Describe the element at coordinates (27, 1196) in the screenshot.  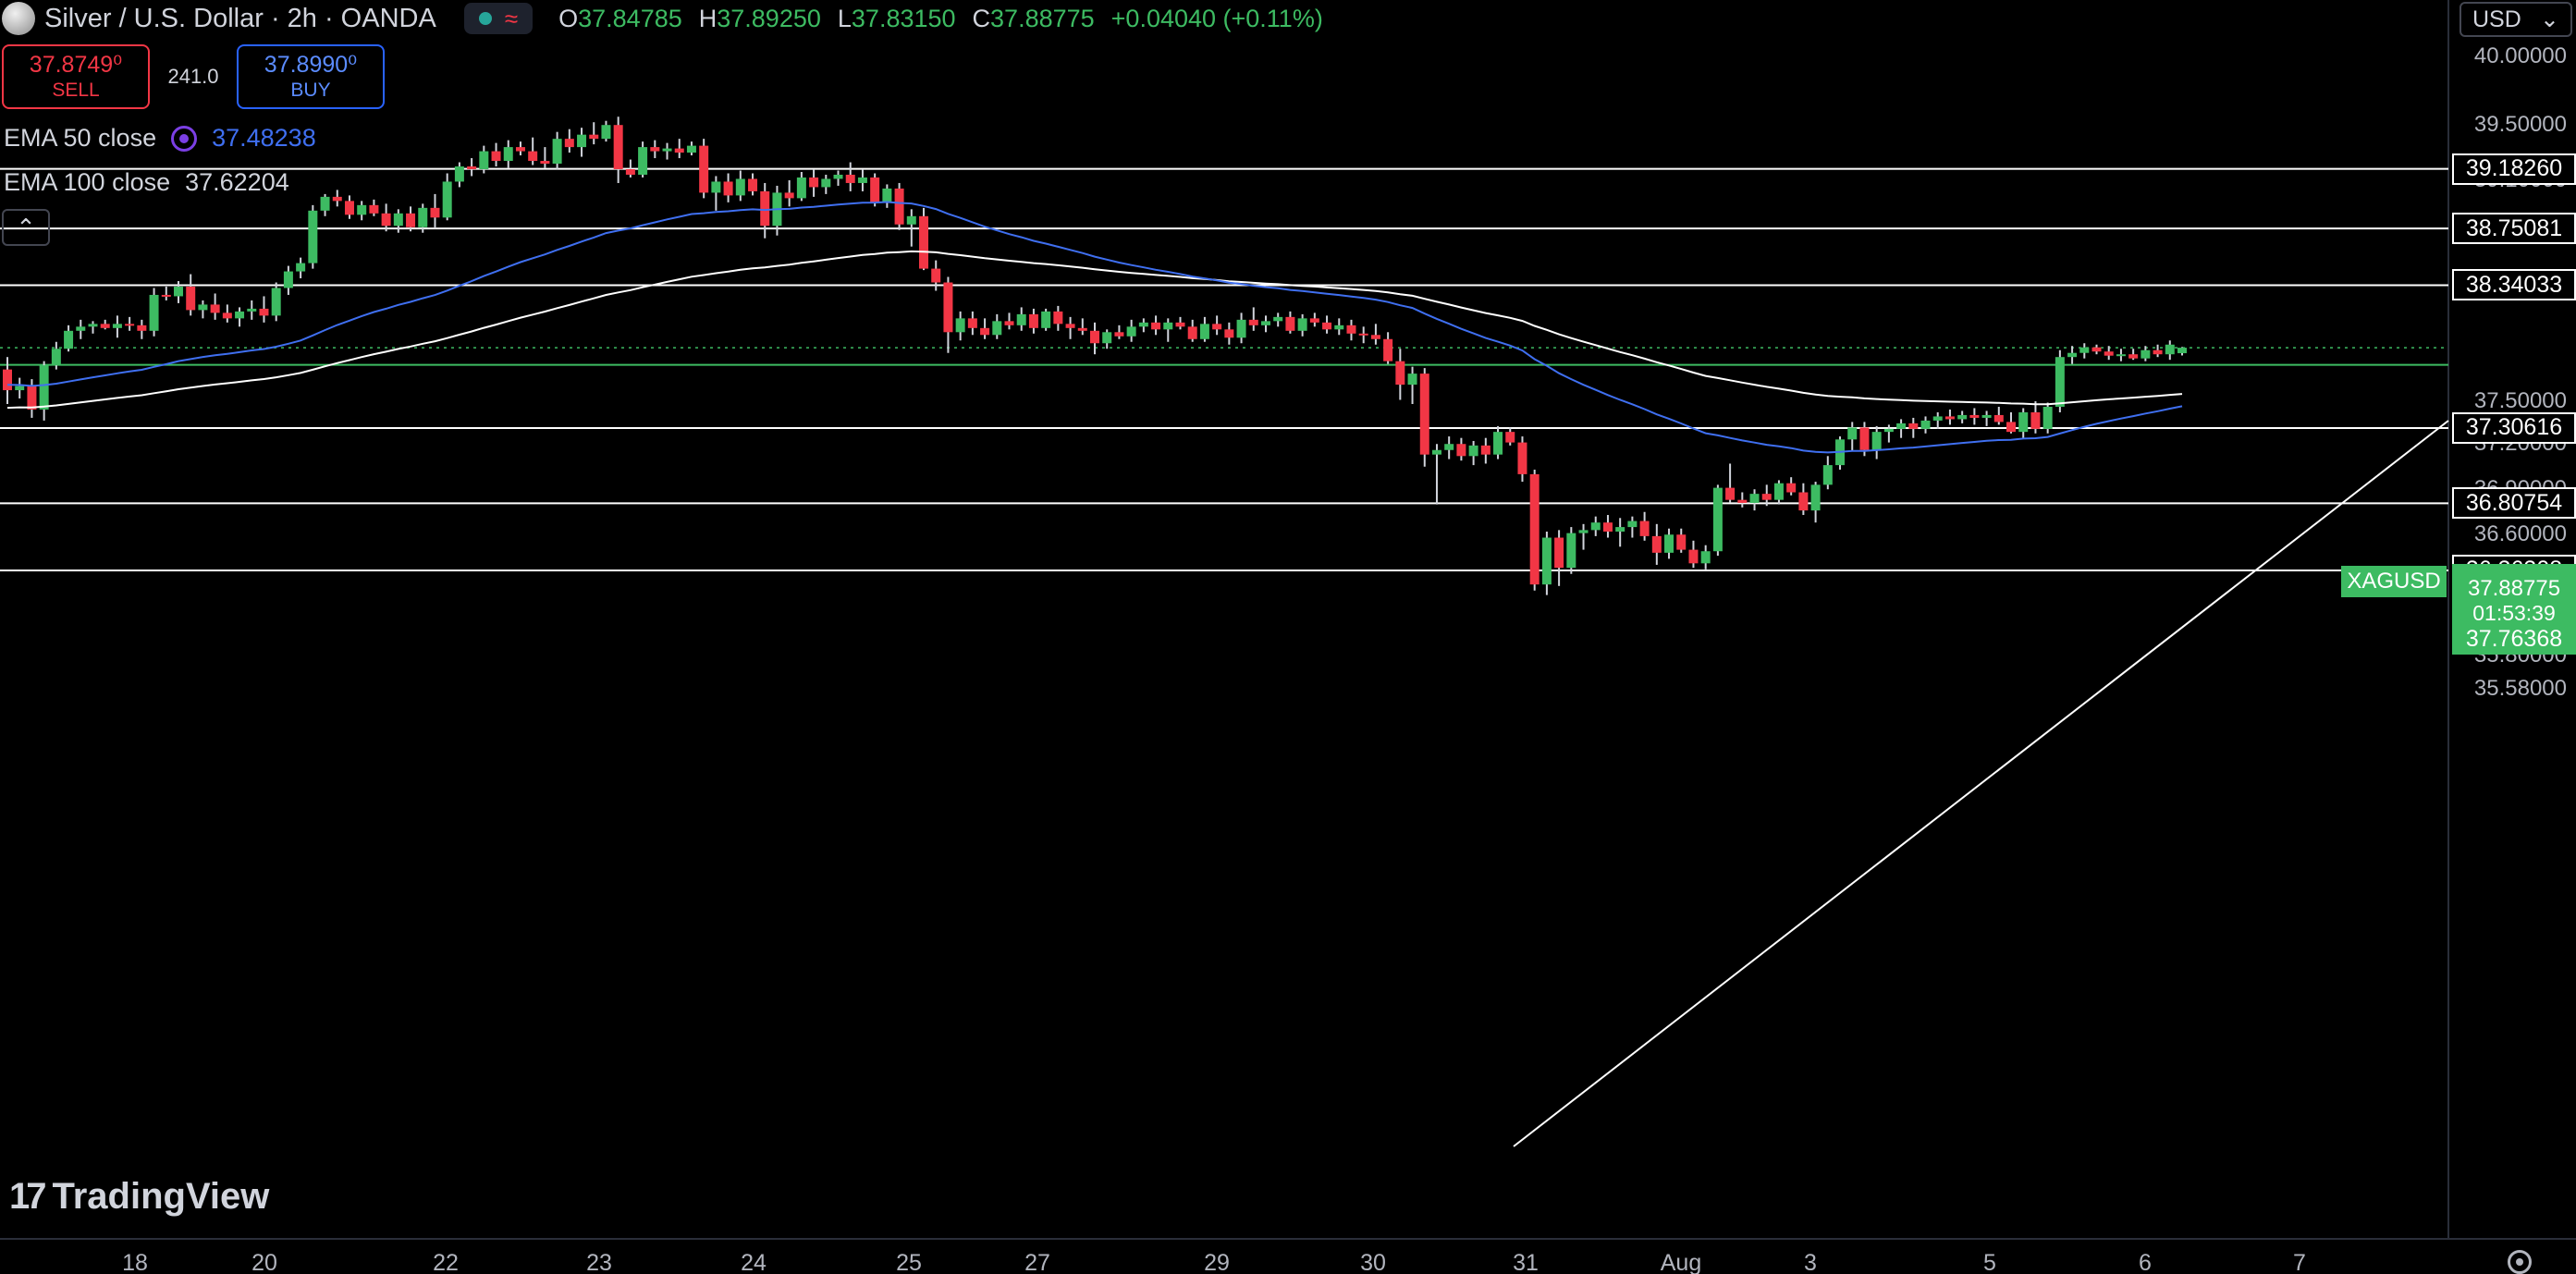
I see `tradingview-logo-icon: 17` at that location.